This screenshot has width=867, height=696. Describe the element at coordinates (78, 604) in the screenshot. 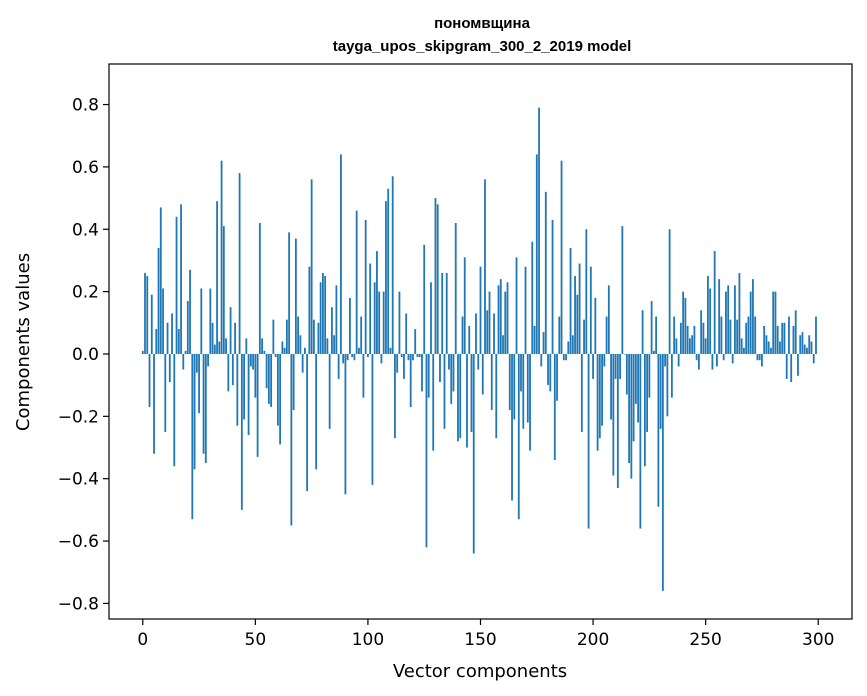

I see `y-tick-label: −0.8` at that location.